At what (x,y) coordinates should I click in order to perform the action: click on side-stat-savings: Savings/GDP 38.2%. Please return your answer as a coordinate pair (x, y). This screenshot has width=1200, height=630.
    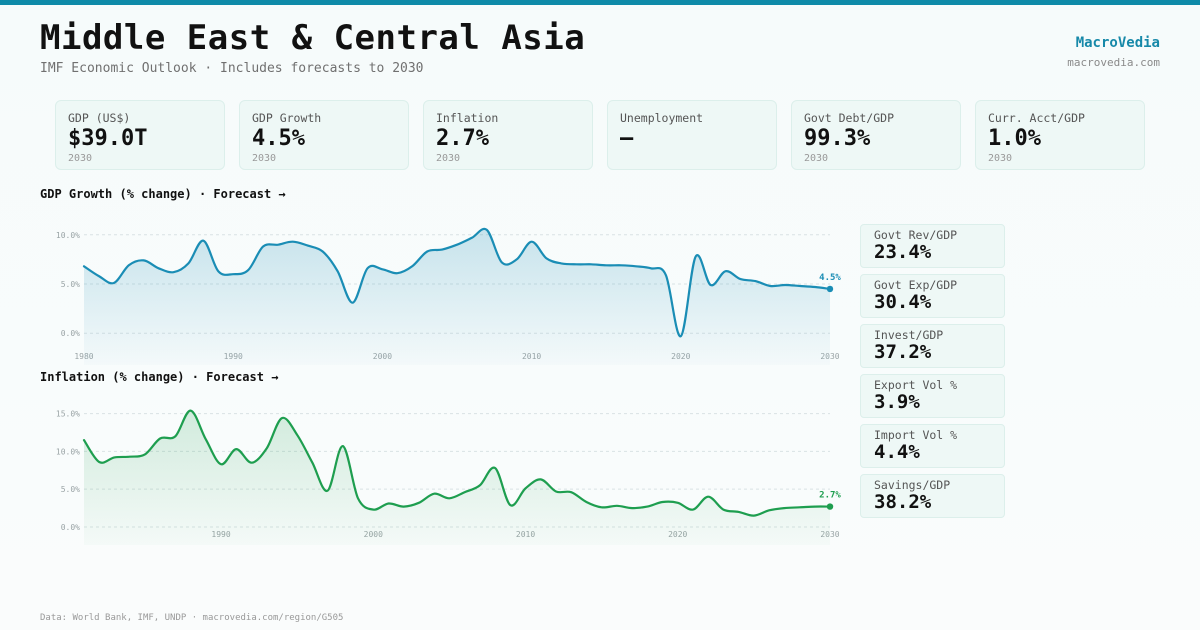
    Looking at the image, I should click on (932, 496).